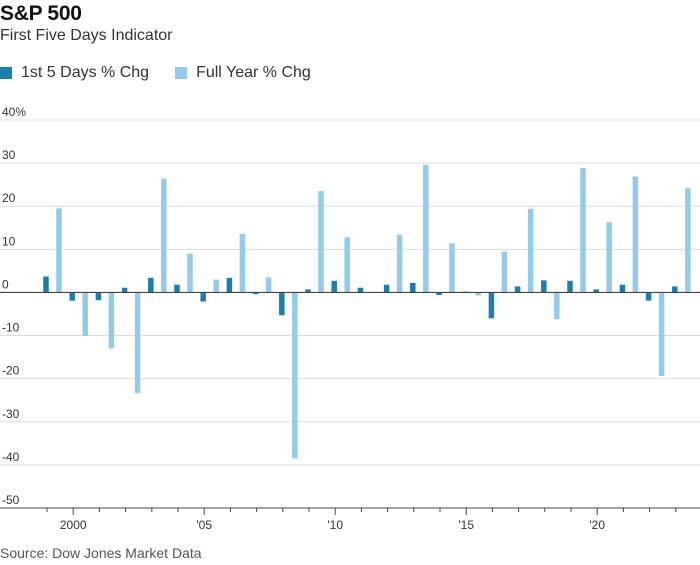  Describe the element at coordinates (9, 155) in the screenshot. I see `y-tick-label: 30` at that location.